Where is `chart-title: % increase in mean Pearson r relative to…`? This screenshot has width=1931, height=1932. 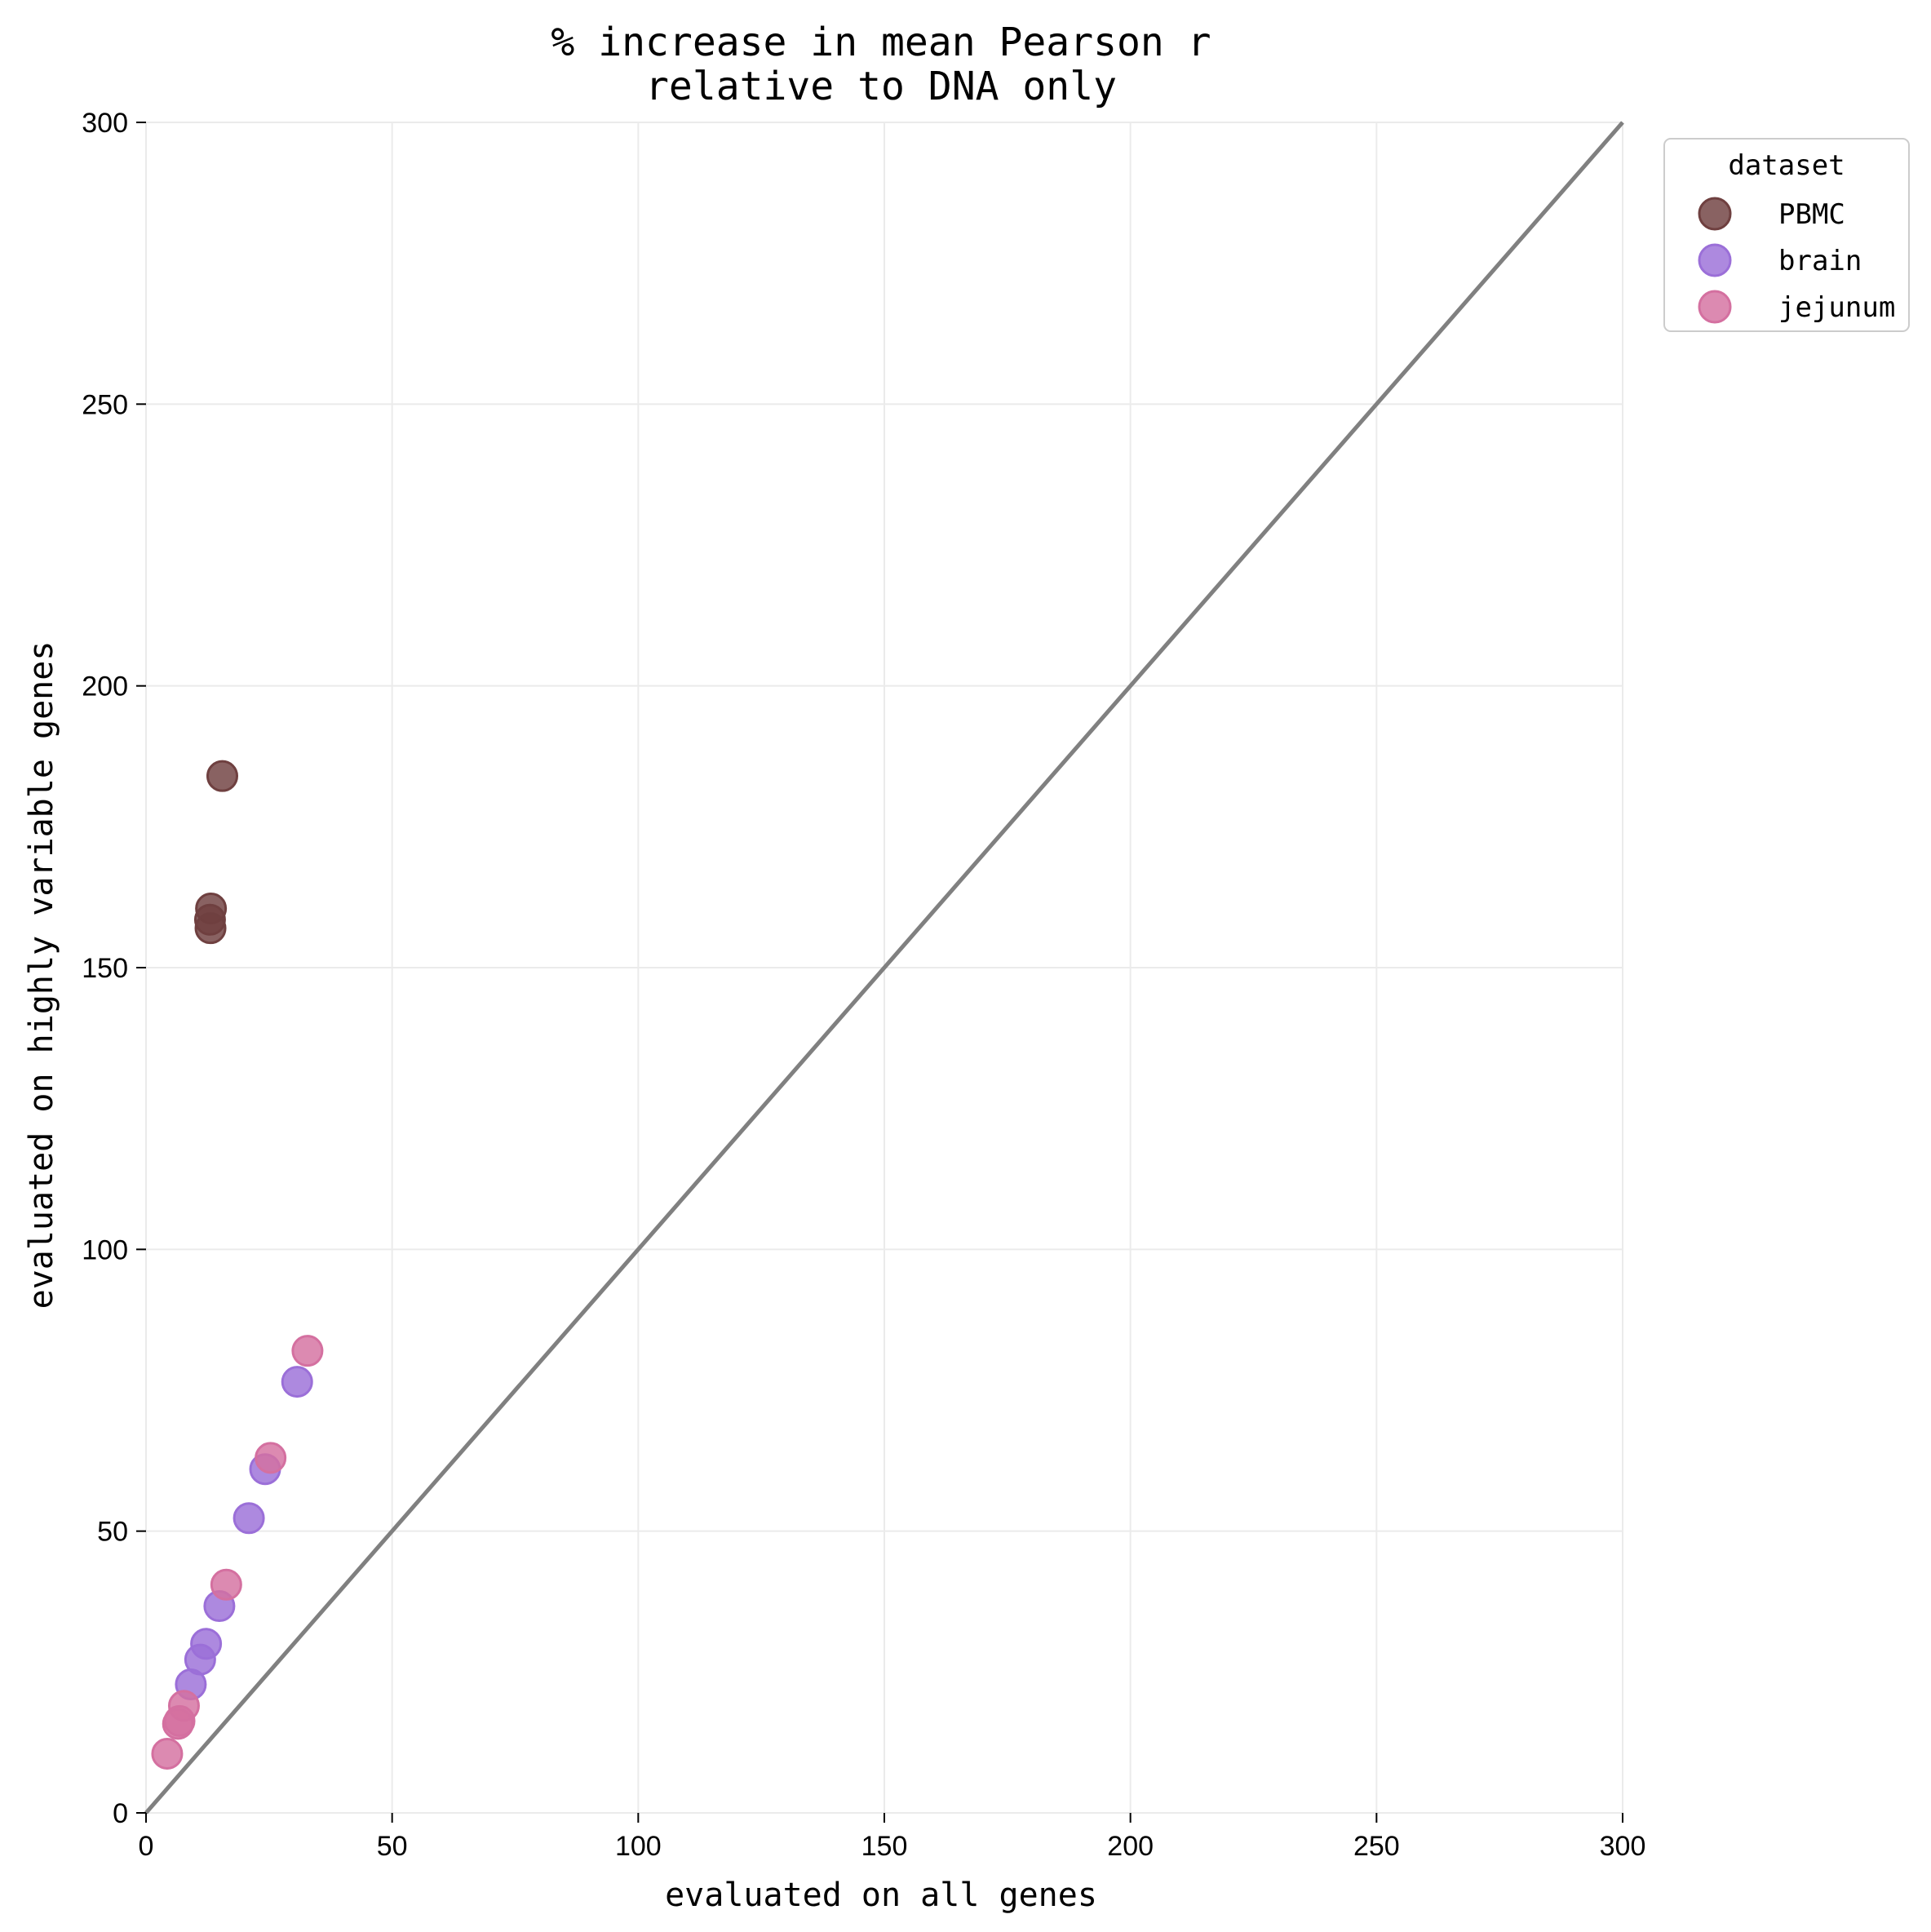
chart-title: % increase in mean Pearson r relative to… is located at coordinates (881, 64).